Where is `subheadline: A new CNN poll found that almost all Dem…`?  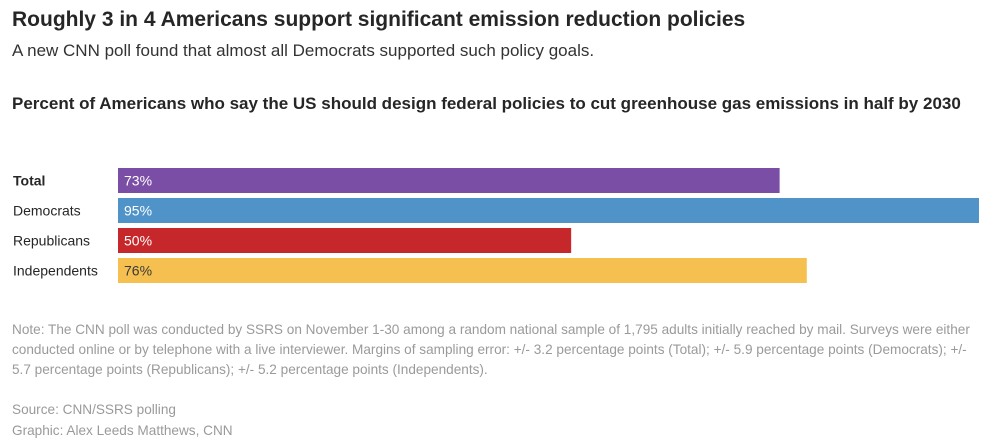
subheadline: A new CNN poll found that almost all Dem… is located at coordinates (303, 50).